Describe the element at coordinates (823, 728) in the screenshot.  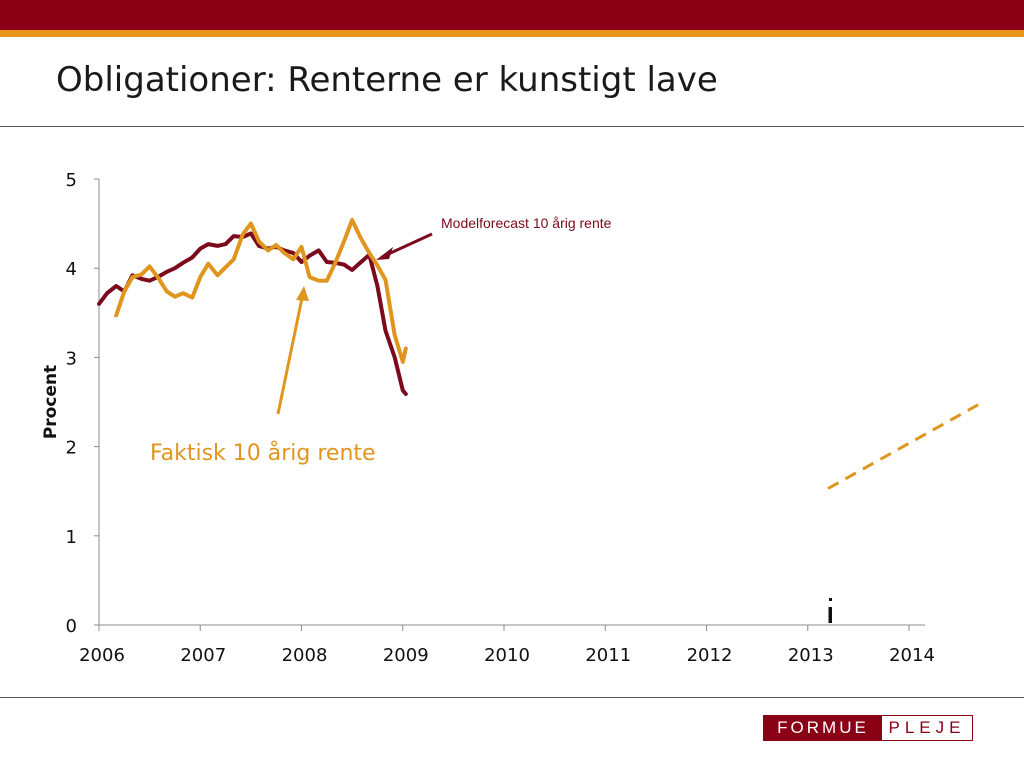
I see `logo-left-text: FORMUE` at that location.